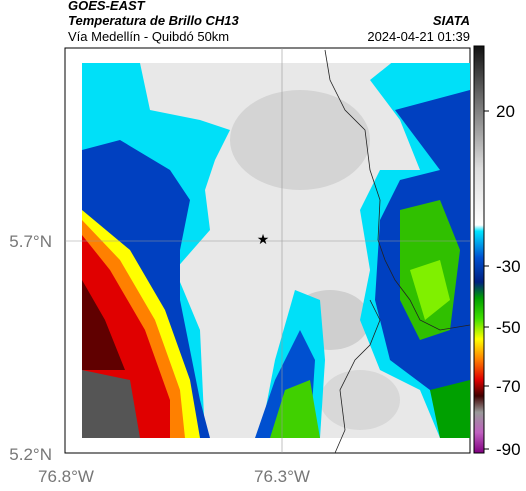  I want to click on location-marker: ★, so click(263, 239).